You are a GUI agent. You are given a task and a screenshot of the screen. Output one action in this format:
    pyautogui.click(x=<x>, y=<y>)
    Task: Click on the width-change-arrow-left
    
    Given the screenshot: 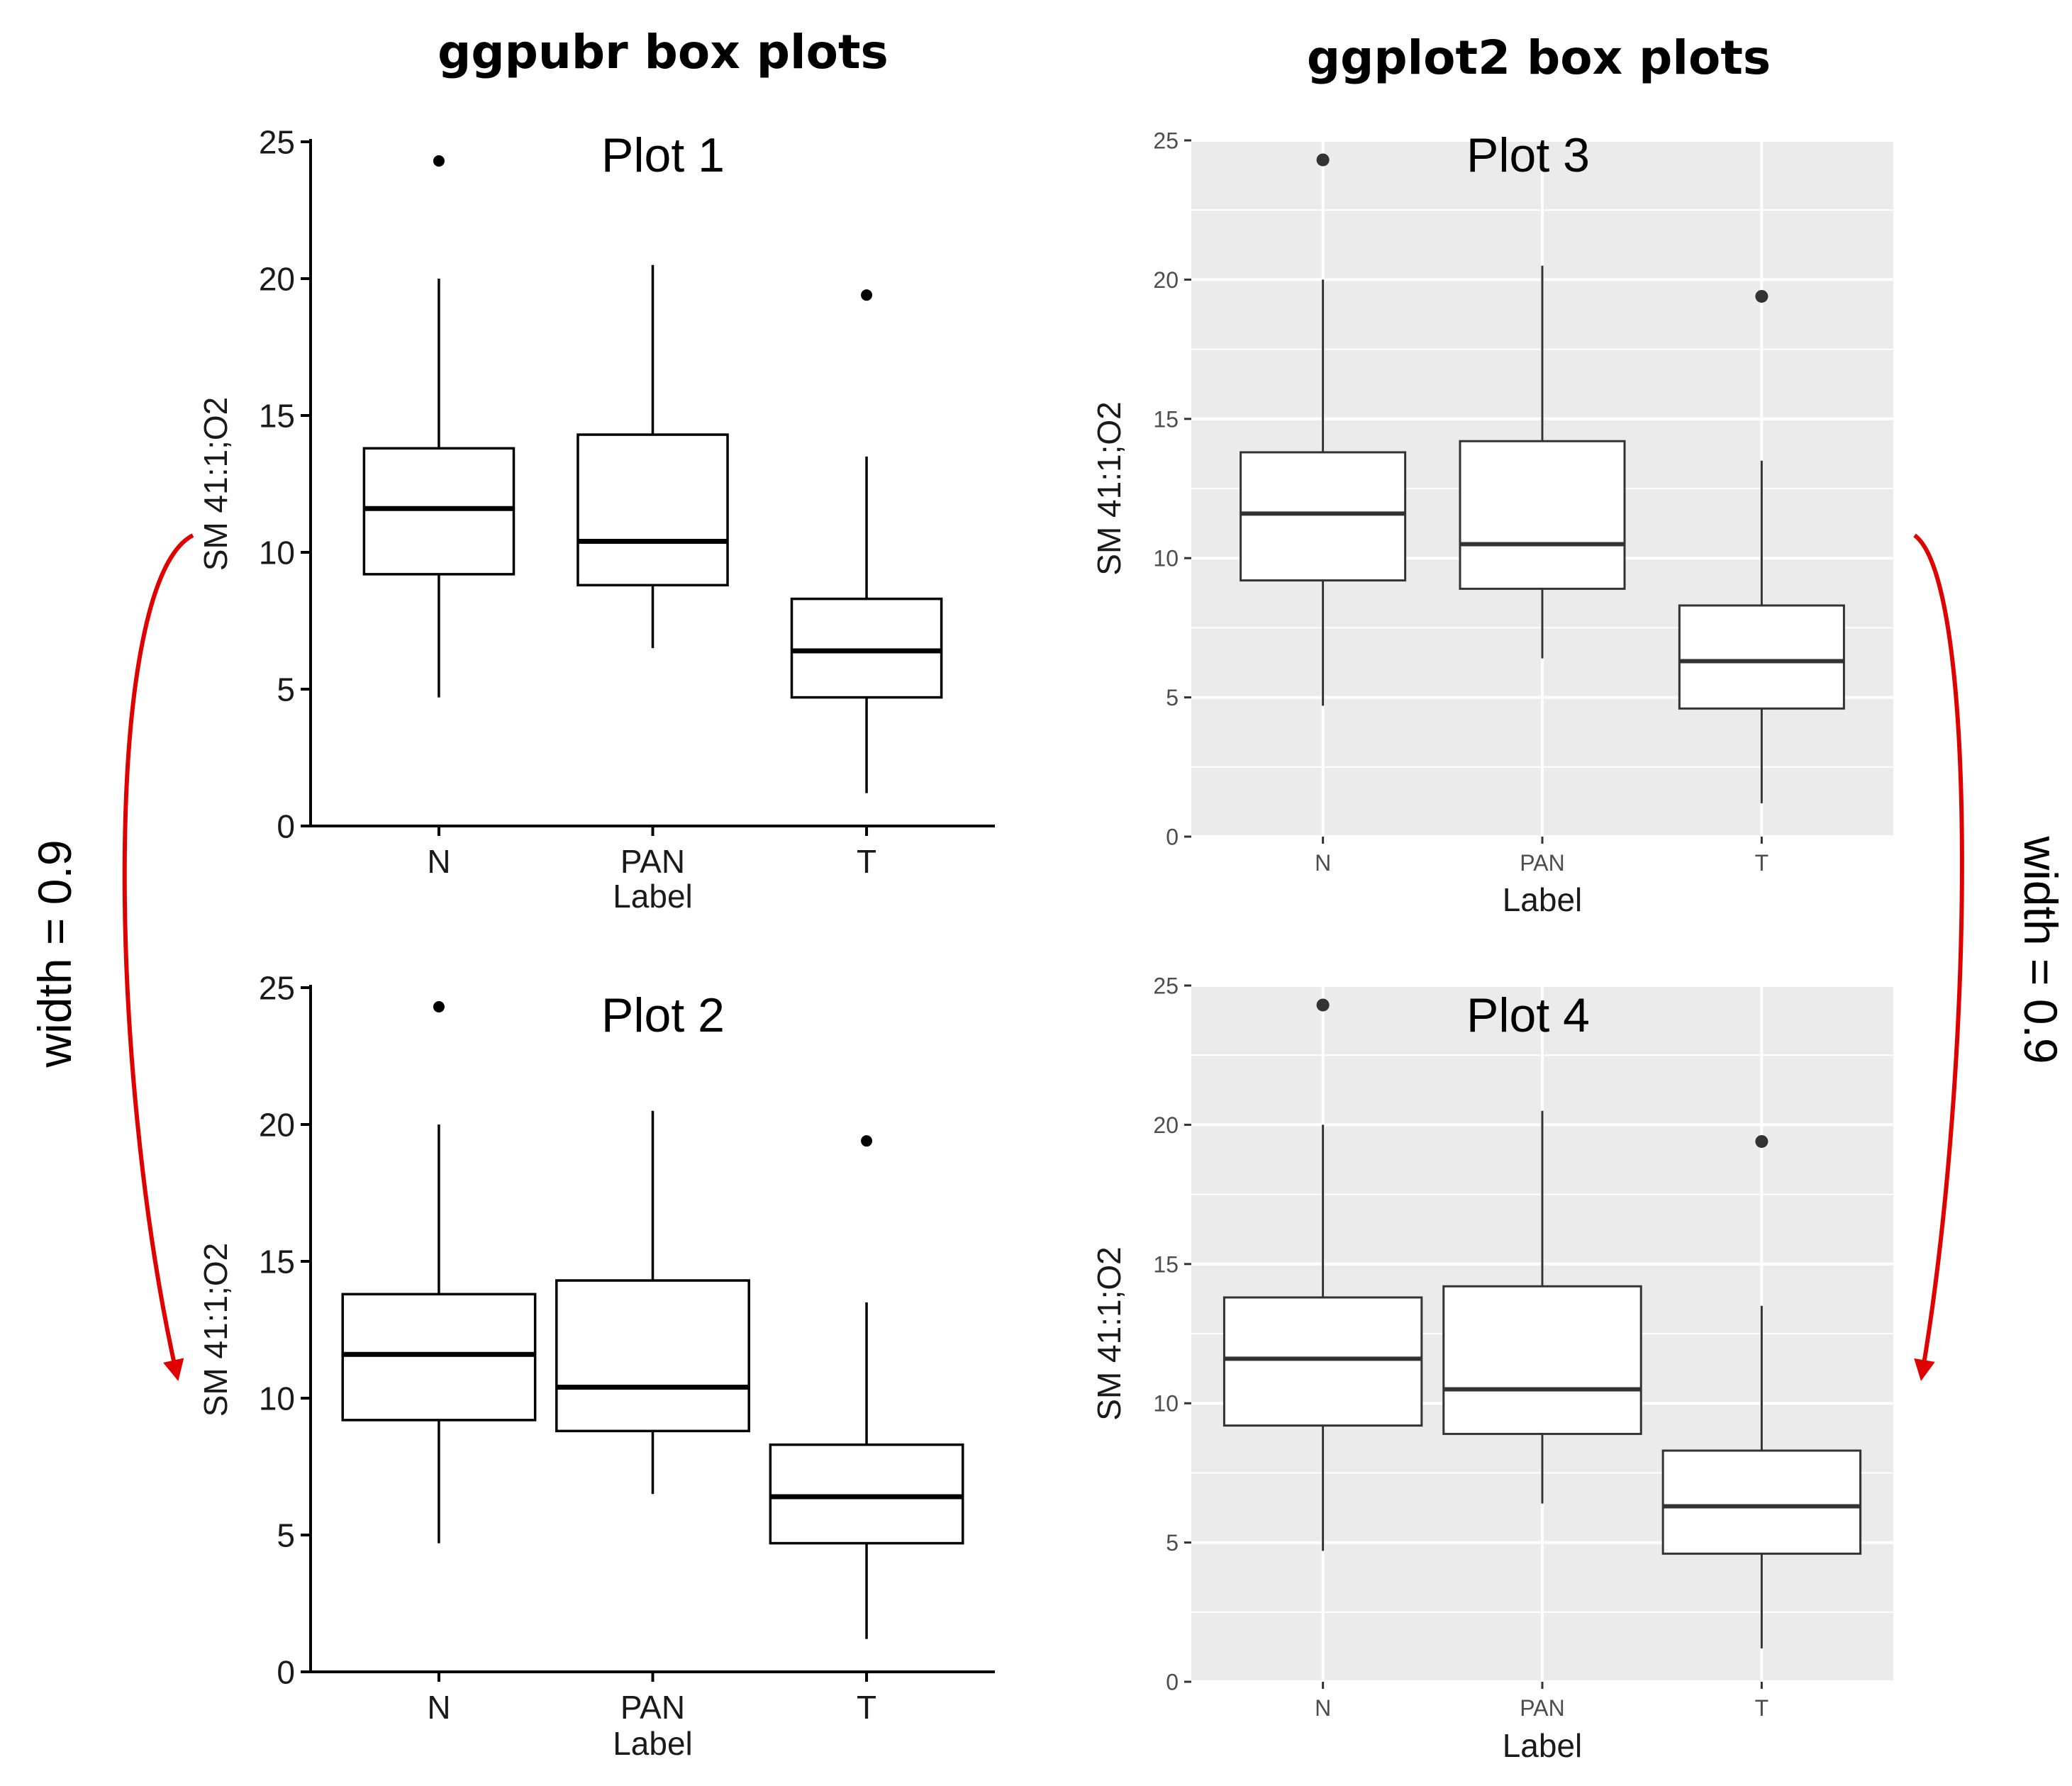 What is the action you would take?
    pyautogui.click(x=158, y=957)
    